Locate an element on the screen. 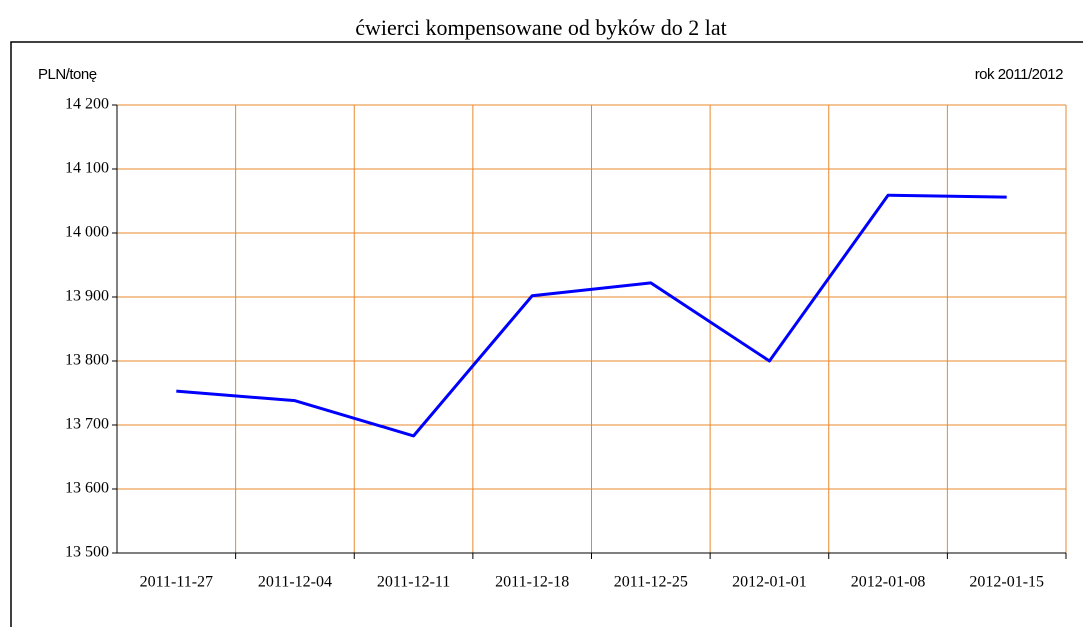 The height and width of the screenshot is (627, 1083). y-tick-label: 13 700 is located at coordinates (87, 424).